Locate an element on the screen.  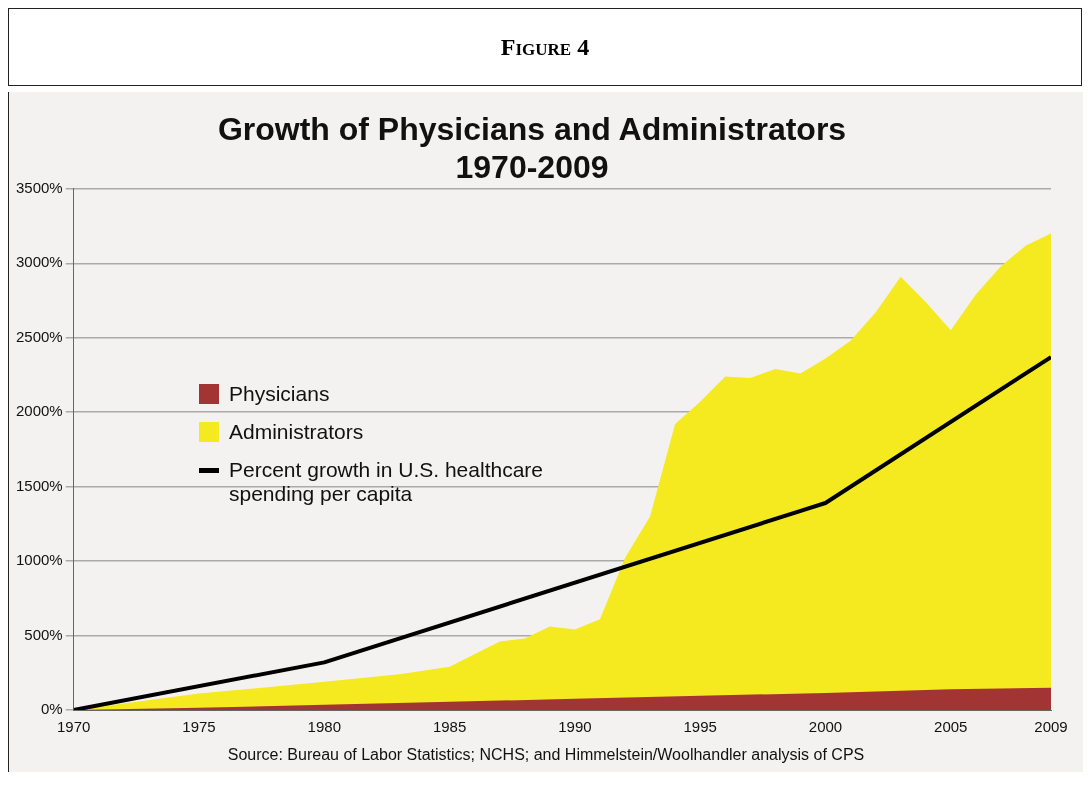
x-tick-label: 2000 is located at coordinates (825, 727).